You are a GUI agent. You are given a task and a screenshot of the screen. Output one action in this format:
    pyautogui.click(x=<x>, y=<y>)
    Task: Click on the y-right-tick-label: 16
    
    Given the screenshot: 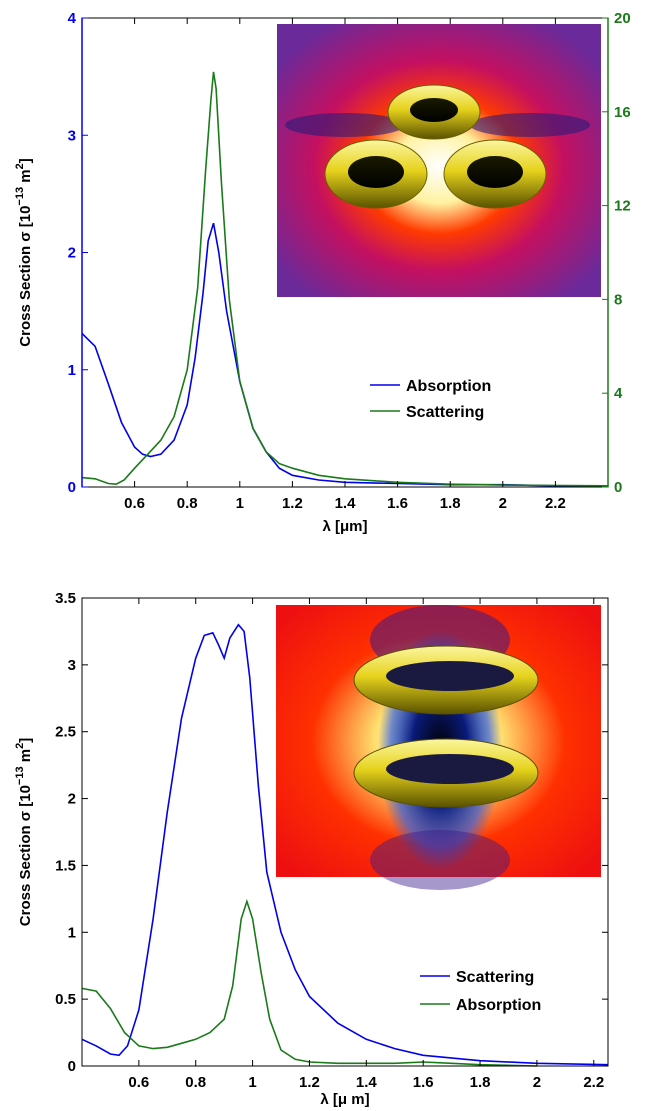 What is the action you would take?
    pyautogui.click(x=622, y=112)
    